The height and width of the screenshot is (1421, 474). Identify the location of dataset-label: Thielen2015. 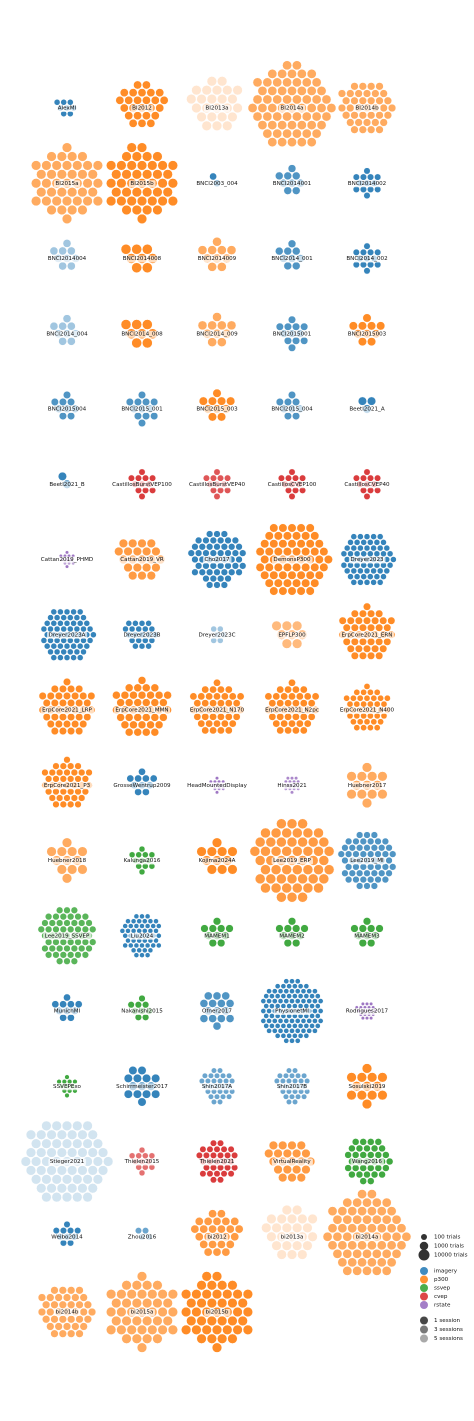
(142, 1162).